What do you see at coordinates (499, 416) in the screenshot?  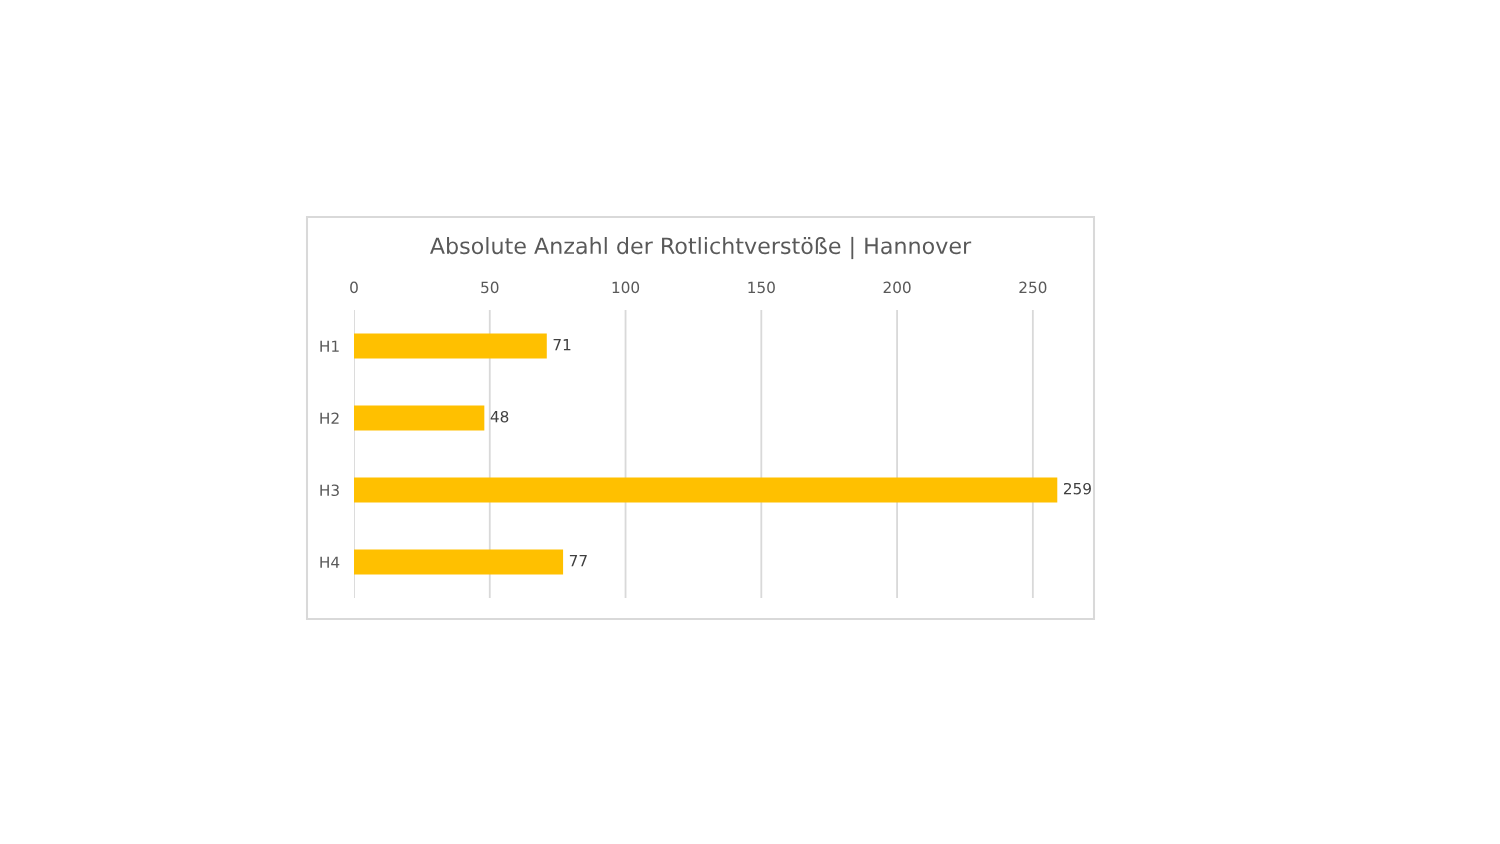 I see `data-label: 48` at bounding box center [499, 416].